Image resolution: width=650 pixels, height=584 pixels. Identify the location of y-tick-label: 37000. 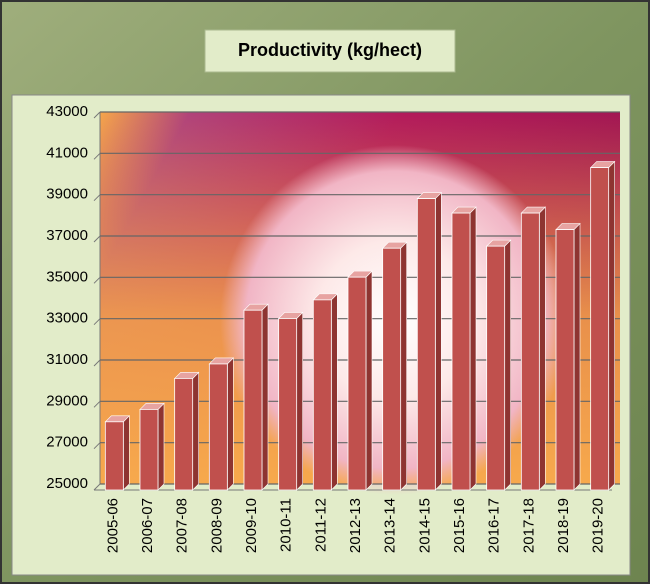
(67, 235).